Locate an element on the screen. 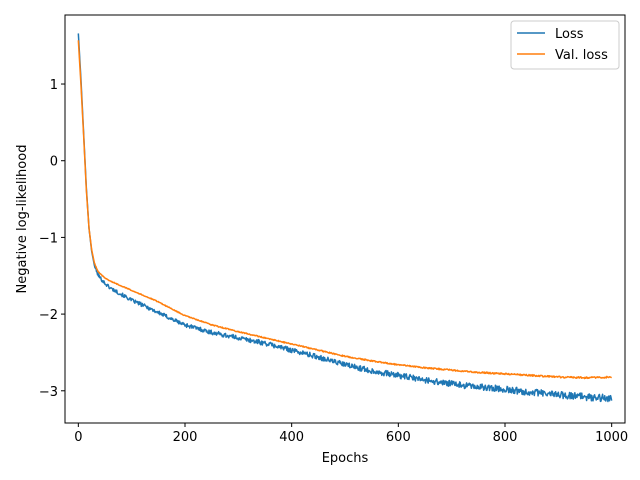 This screenshot has width=640, height=480. y-tick-label: −2 is located at coordinates (48, 315).